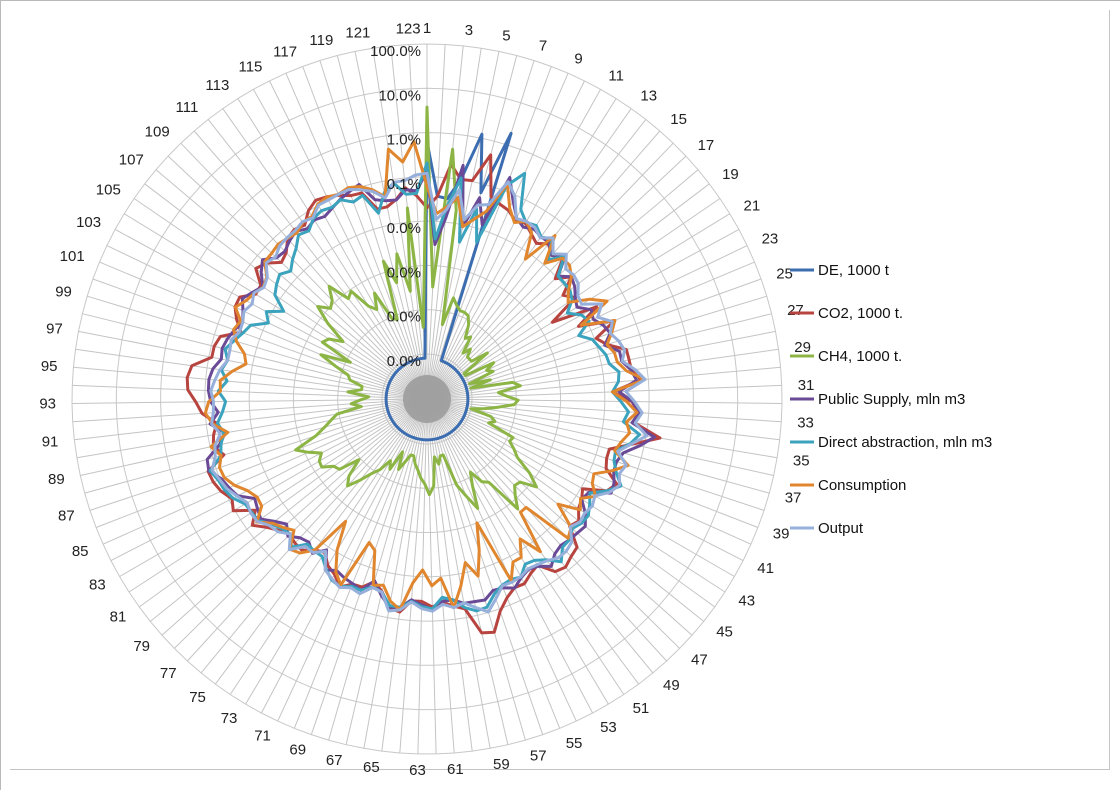 The height and width of the screenshot is (790, 1120). I want to click on category-label: 57, so click(538, 756).